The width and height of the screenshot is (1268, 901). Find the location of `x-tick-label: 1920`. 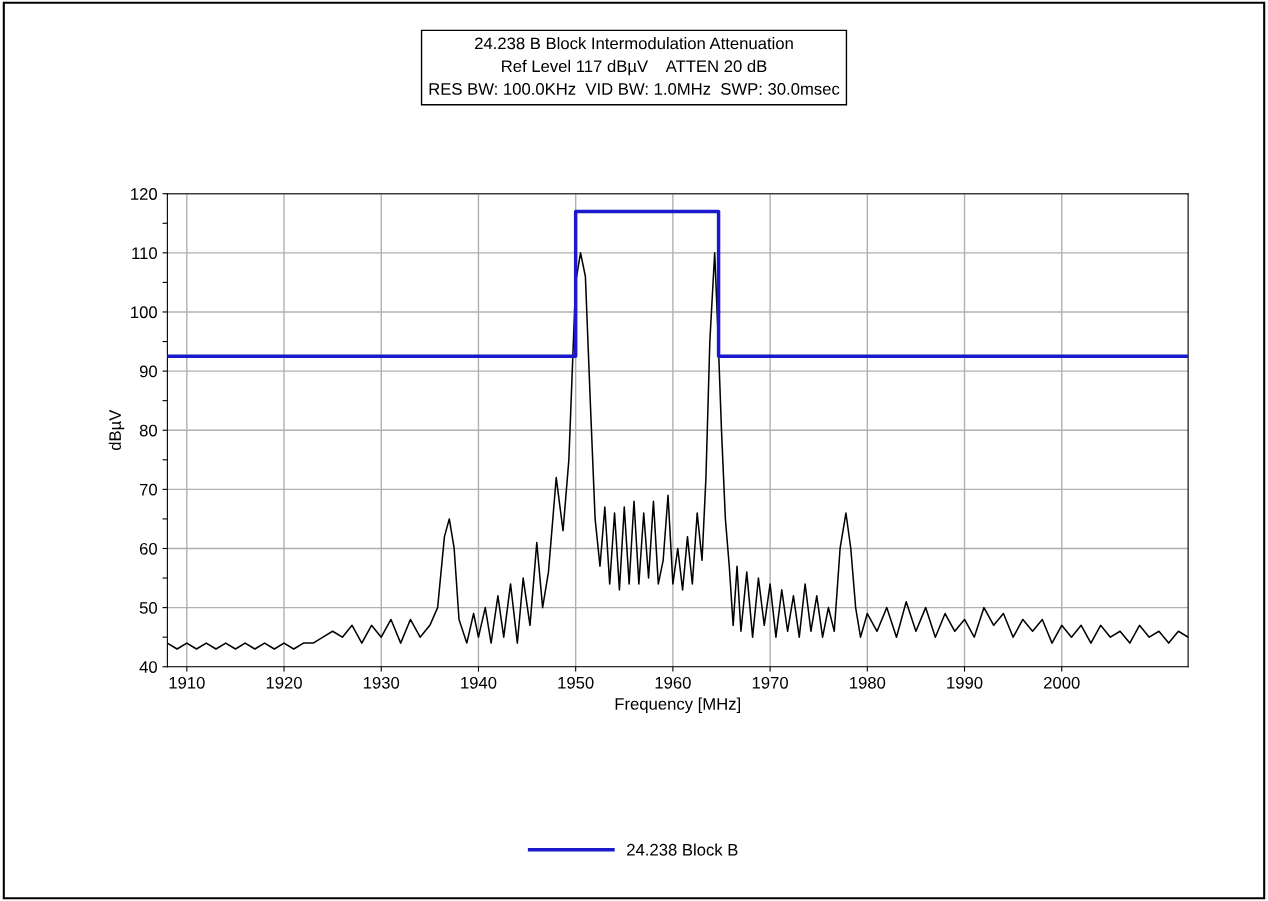

x-tick-label: 1920 is located at coordinates (284, 682).